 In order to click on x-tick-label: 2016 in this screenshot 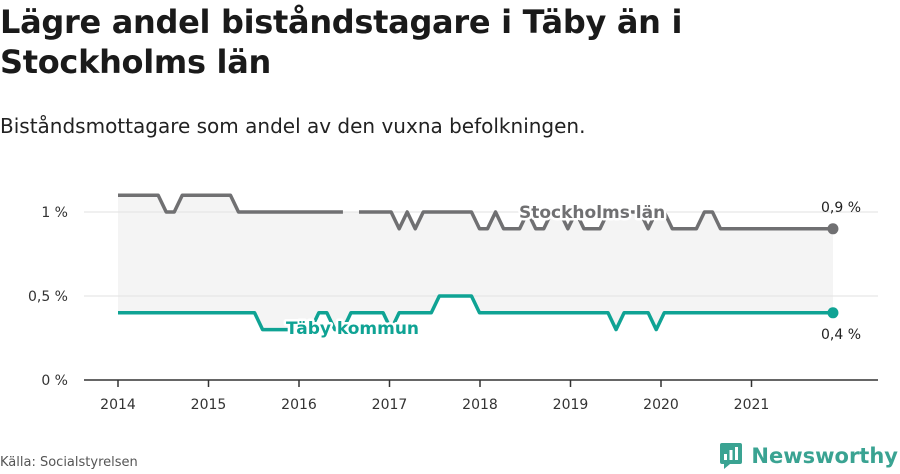, I will do `click(299, 405)`.